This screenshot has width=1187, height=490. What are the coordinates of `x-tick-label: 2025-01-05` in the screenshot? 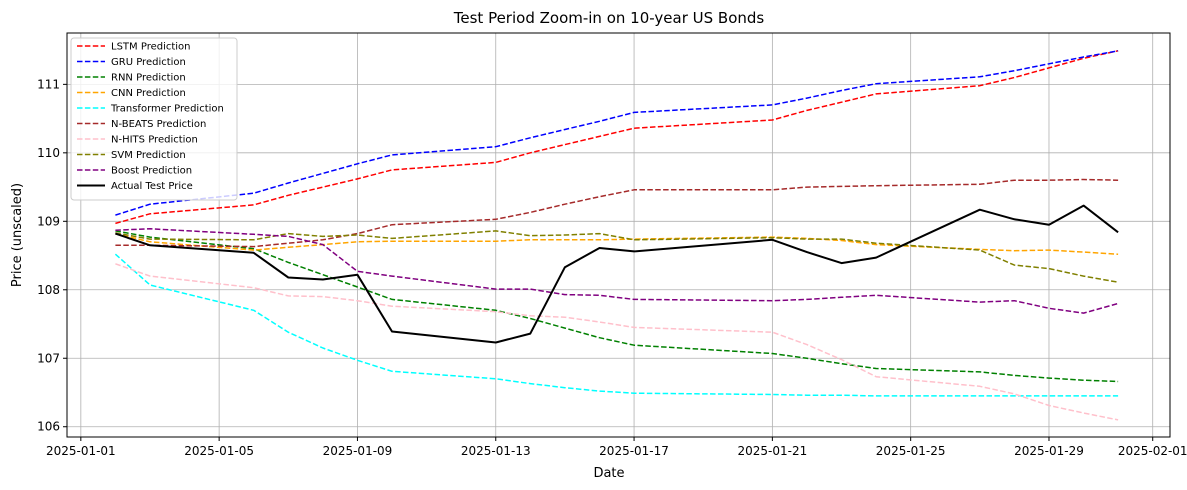 It's located at (219, 451).